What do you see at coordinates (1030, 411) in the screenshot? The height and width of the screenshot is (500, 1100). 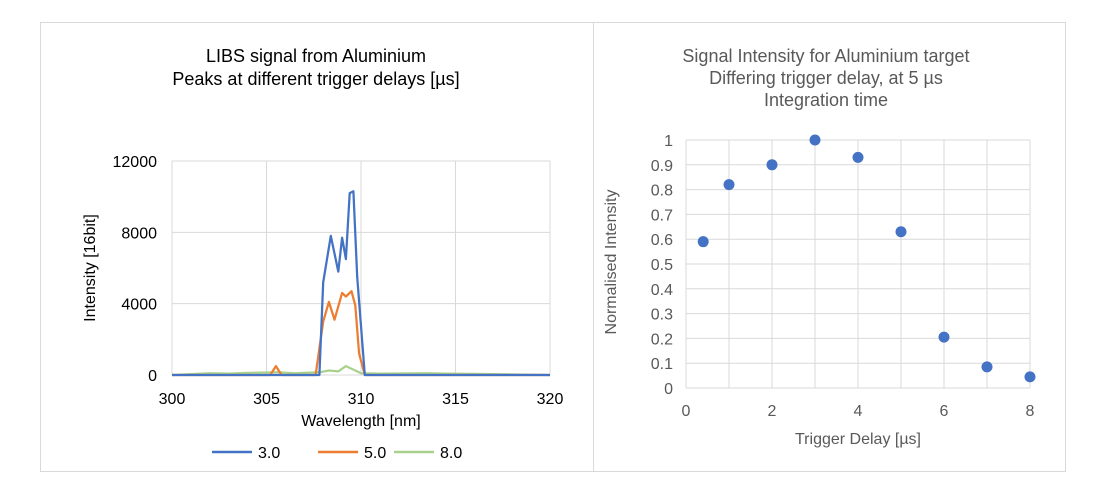 I see `x-tick-label: 8` at bounding box center [1030, 411].